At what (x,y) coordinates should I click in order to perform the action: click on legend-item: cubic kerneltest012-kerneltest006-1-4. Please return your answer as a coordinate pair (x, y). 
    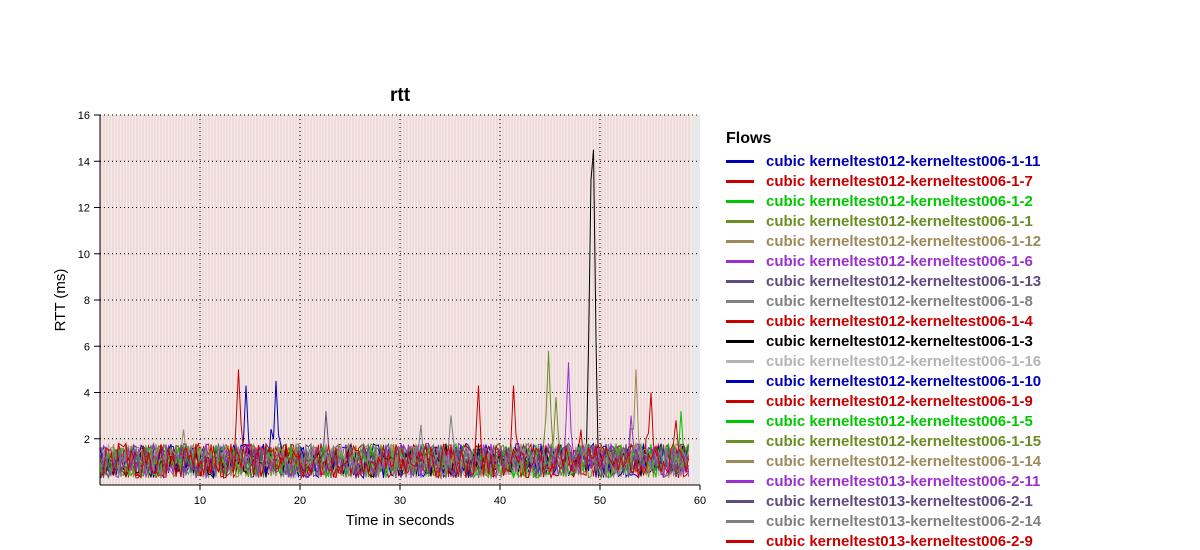
    Looking at the image, I should click on (883, 321).